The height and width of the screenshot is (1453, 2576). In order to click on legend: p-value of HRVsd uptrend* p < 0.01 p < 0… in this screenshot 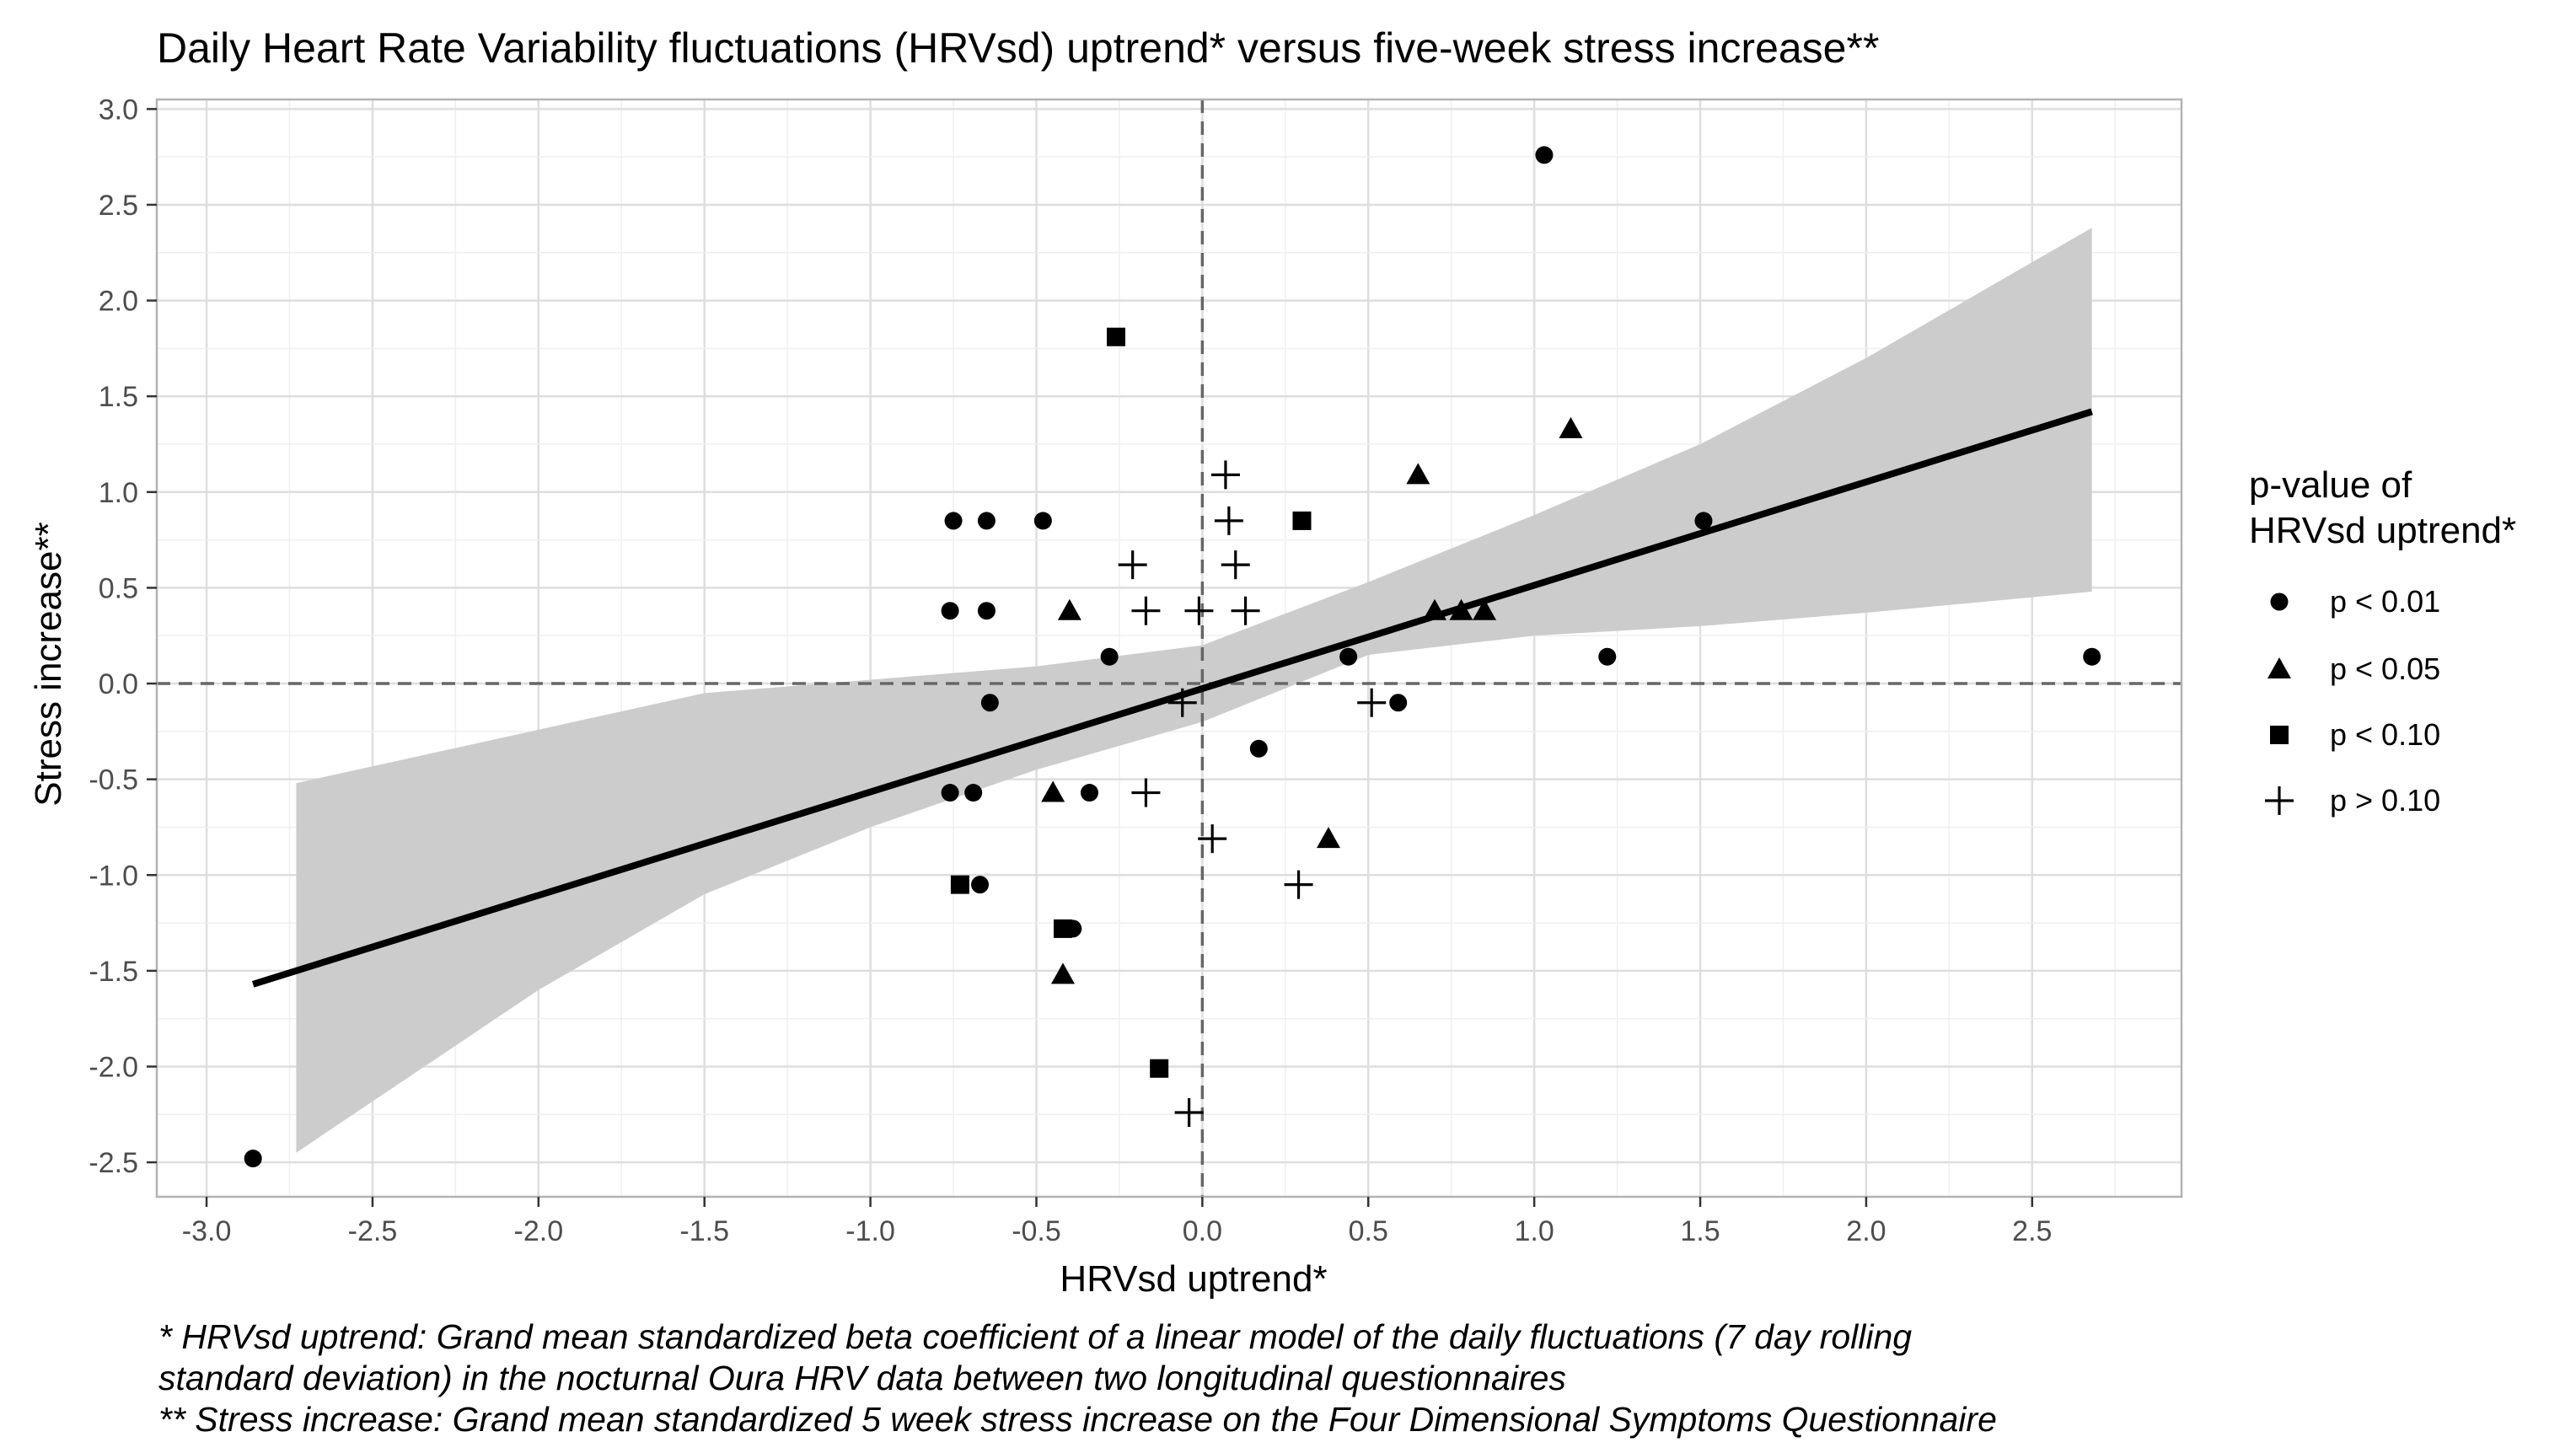, I will do `click(2382, 641)`.